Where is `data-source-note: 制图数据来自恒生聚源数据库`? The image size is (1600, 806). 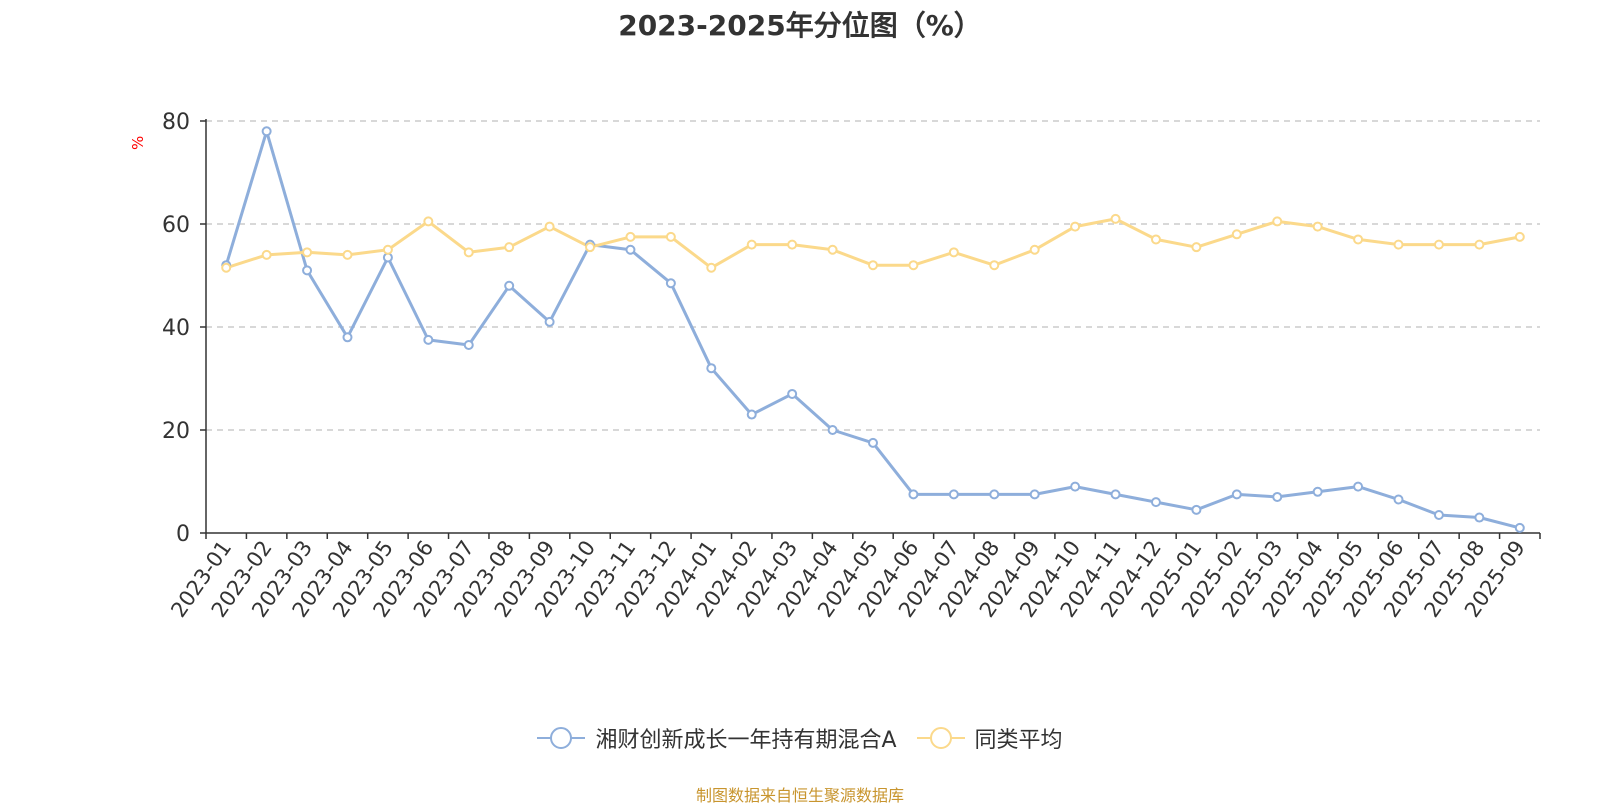 data-source-note: 制图数据来自恒生聚源数据库 is located at coordinates (799, 795).